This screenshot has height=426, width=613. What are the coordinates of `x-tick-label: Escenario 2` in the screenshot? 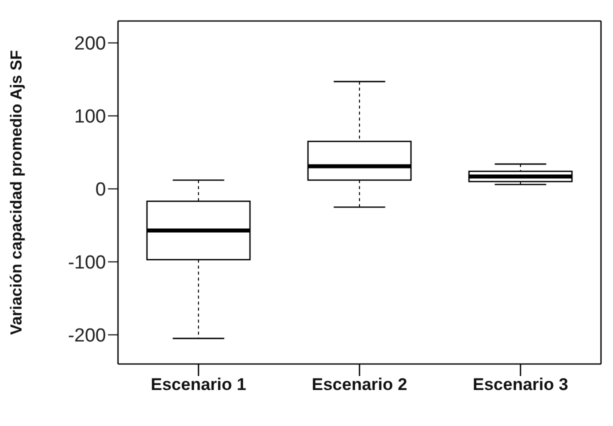 It's located at (360, 384).